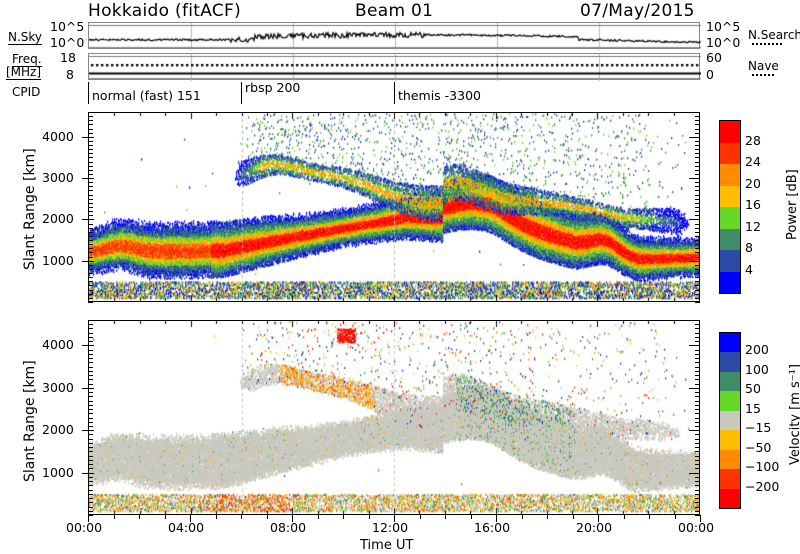 This screenshot has height=554, width=800. Describe the element at coordinates (492, 527) in the screenshot. I see `x-tick-label: 16:00` at that location.